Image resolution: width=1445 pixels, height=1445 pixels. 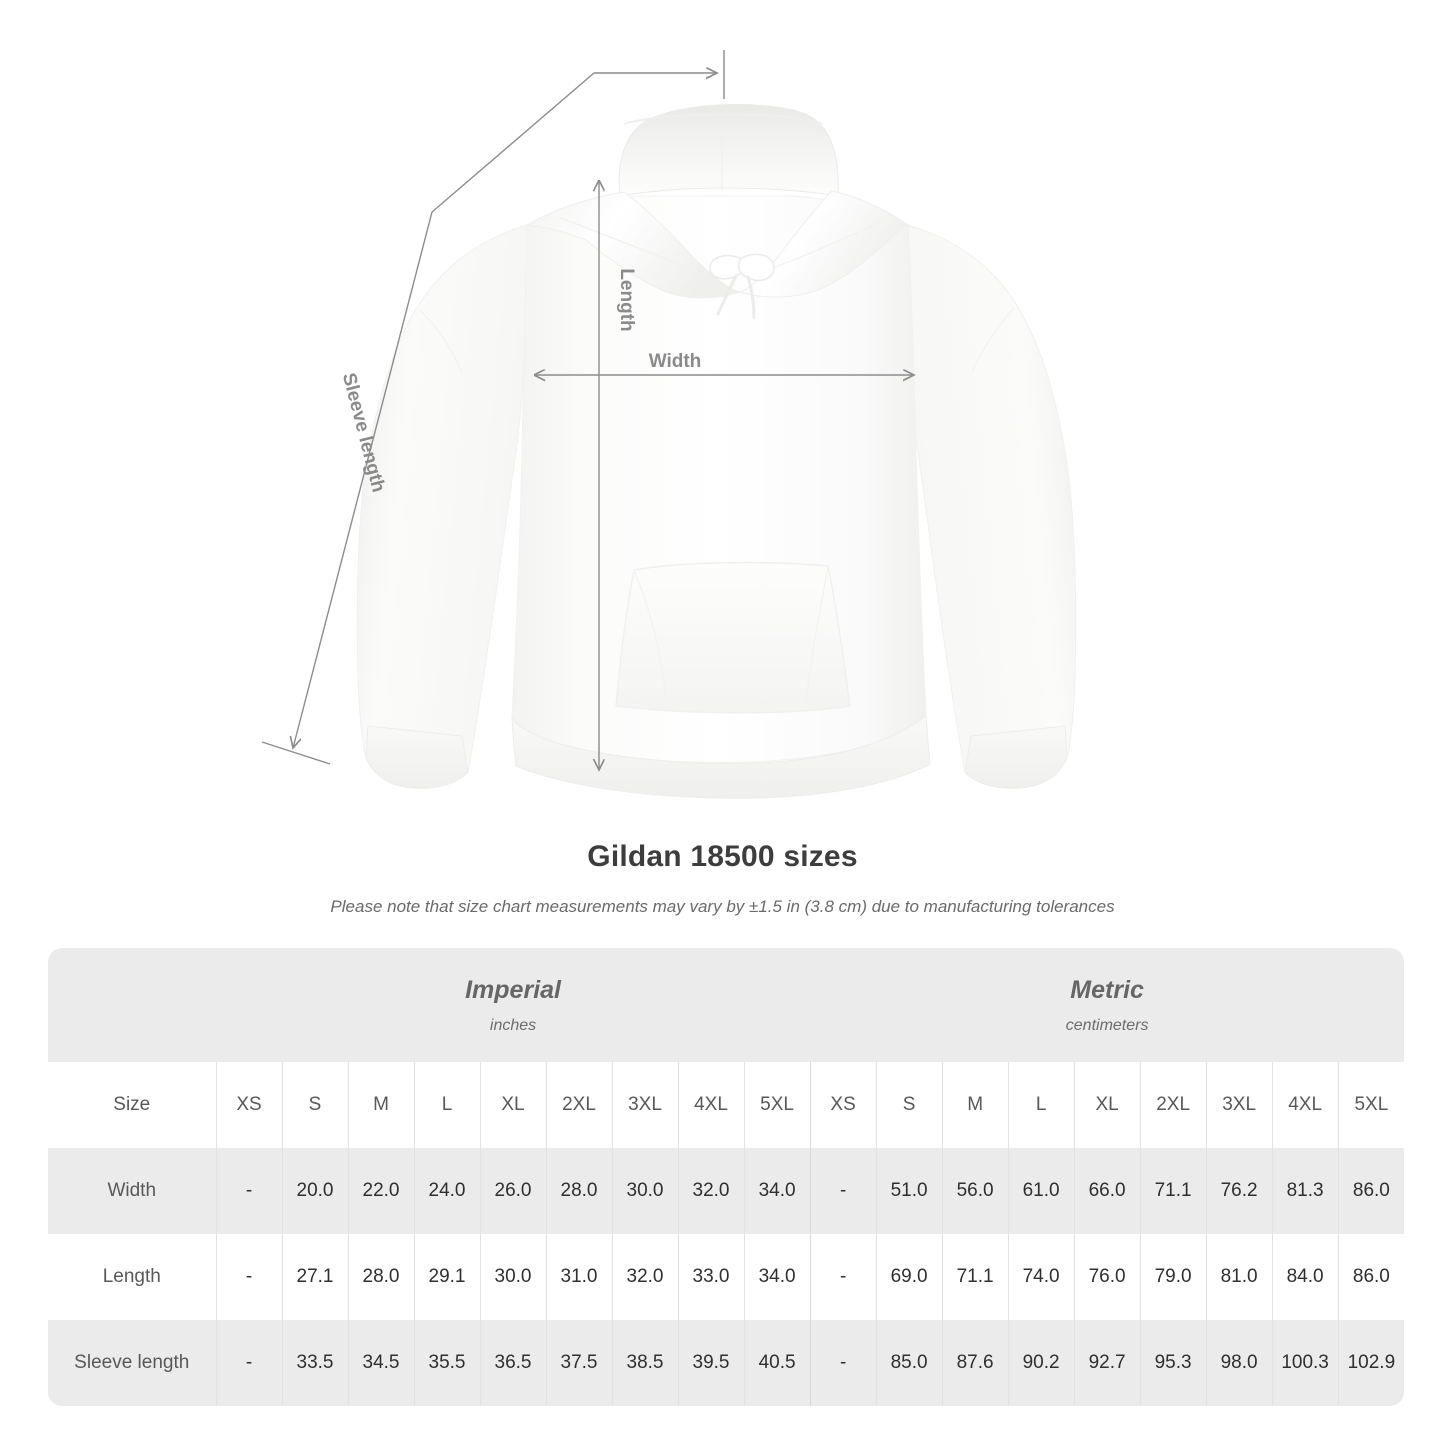 I want to click on sleeve-length-line, so click(x=363, y=479).